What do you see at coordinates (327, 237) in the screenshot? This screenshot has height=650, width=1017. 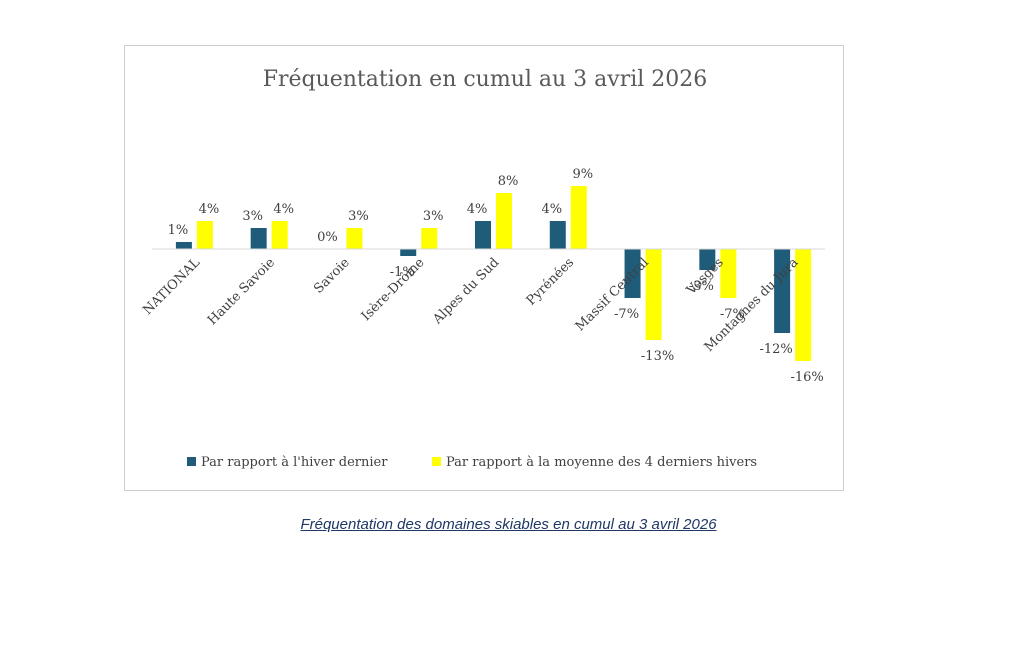 I see `data-label-hiver-dernier-2: 0%` at bounding box center [327, 237].